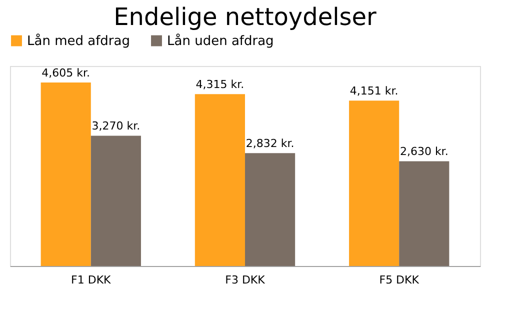 This screenshot has width=513, height=326. What do you see at coordinates (399, 280) in the screenshot?
I see `x-tick-label: F5 DKK` at bounding box center [399, 280].